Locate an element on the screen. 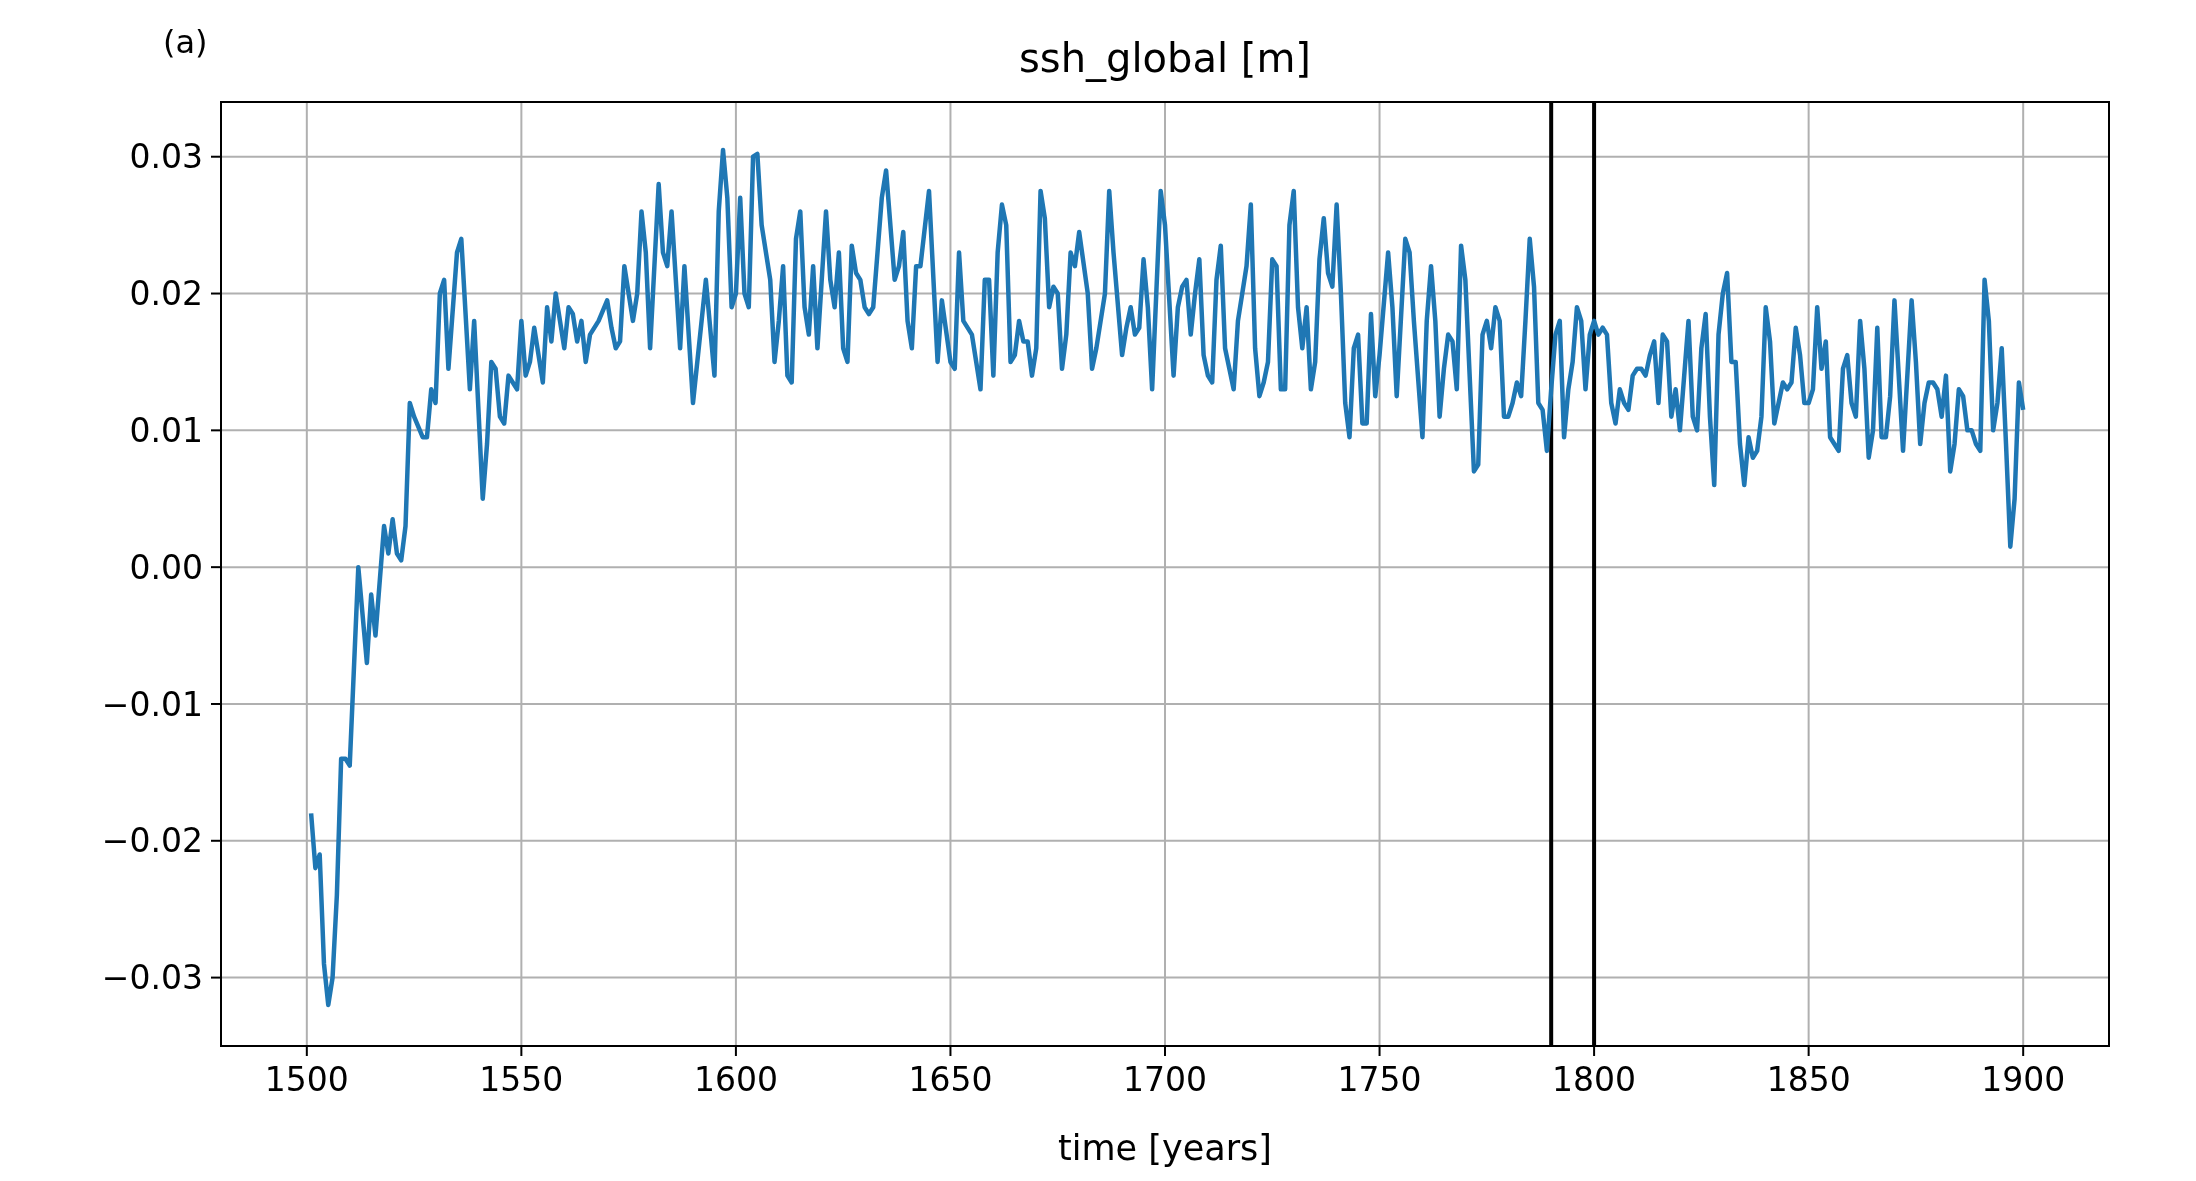 This screenshot has height=1181, width=2196. x-tick-label: 1650 is located at coordinates (950, 1079).